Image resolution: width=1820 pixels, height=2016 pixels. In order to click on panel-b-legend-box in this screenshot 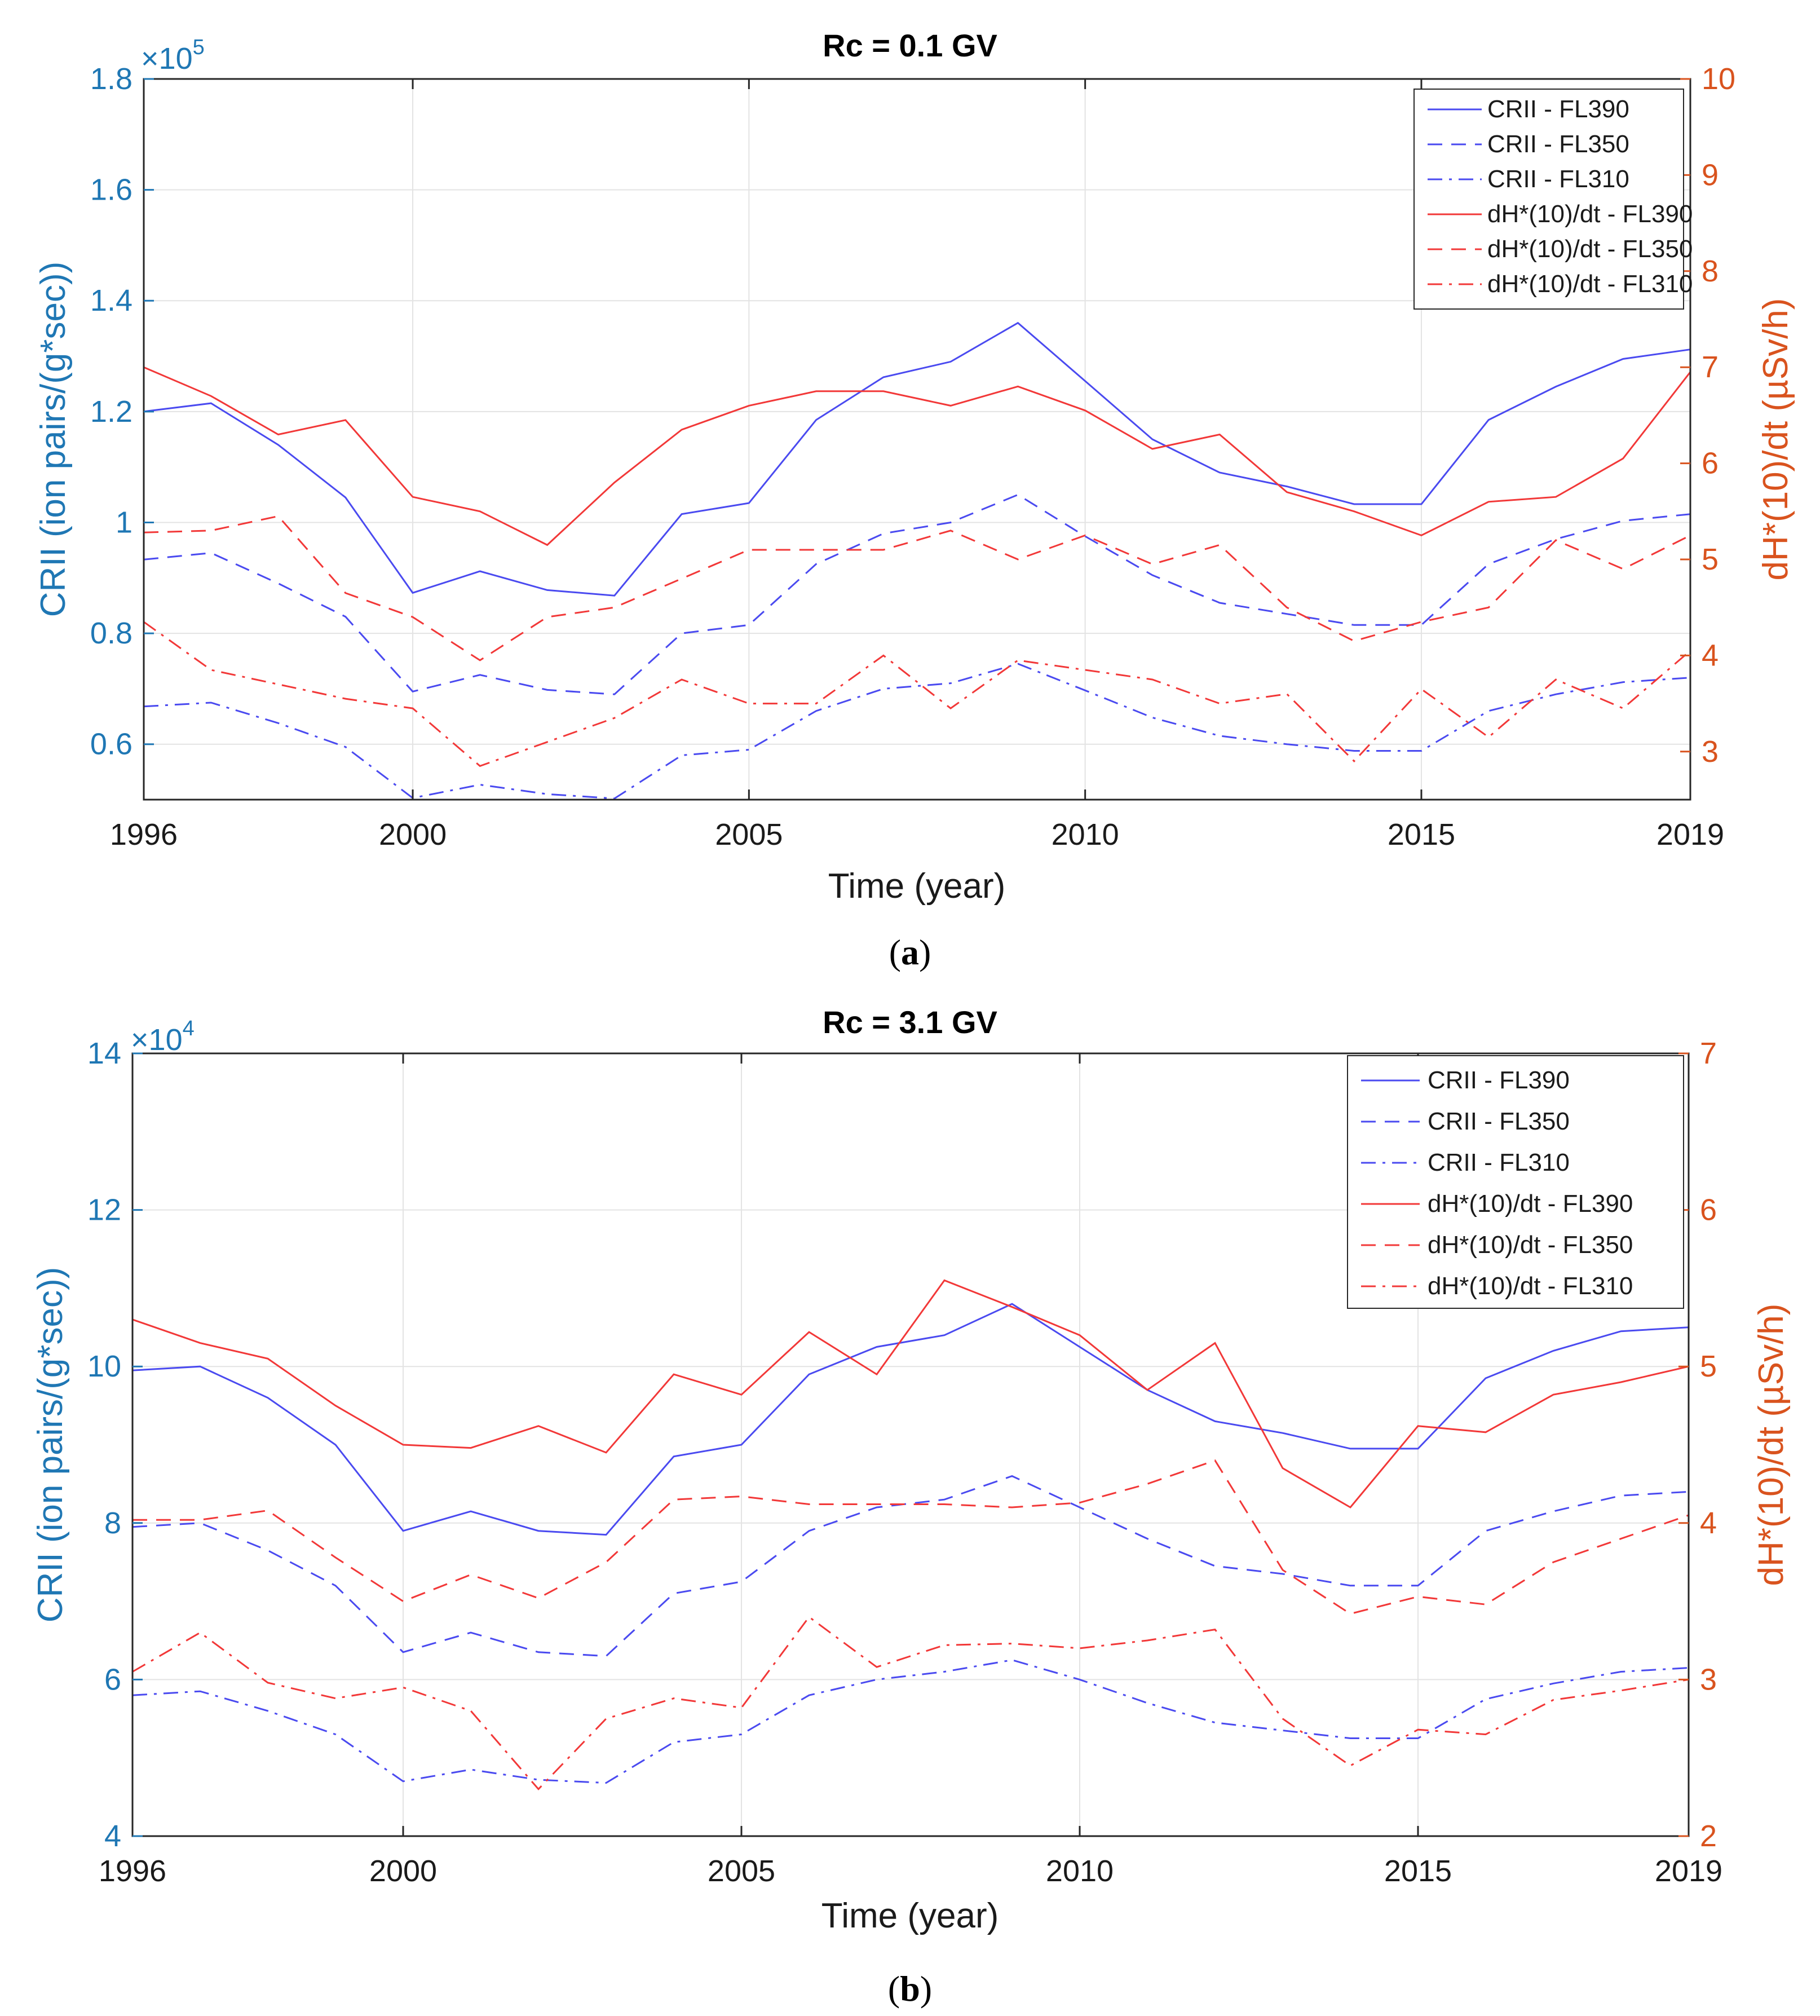, I will do `click(1515, 1182)`.